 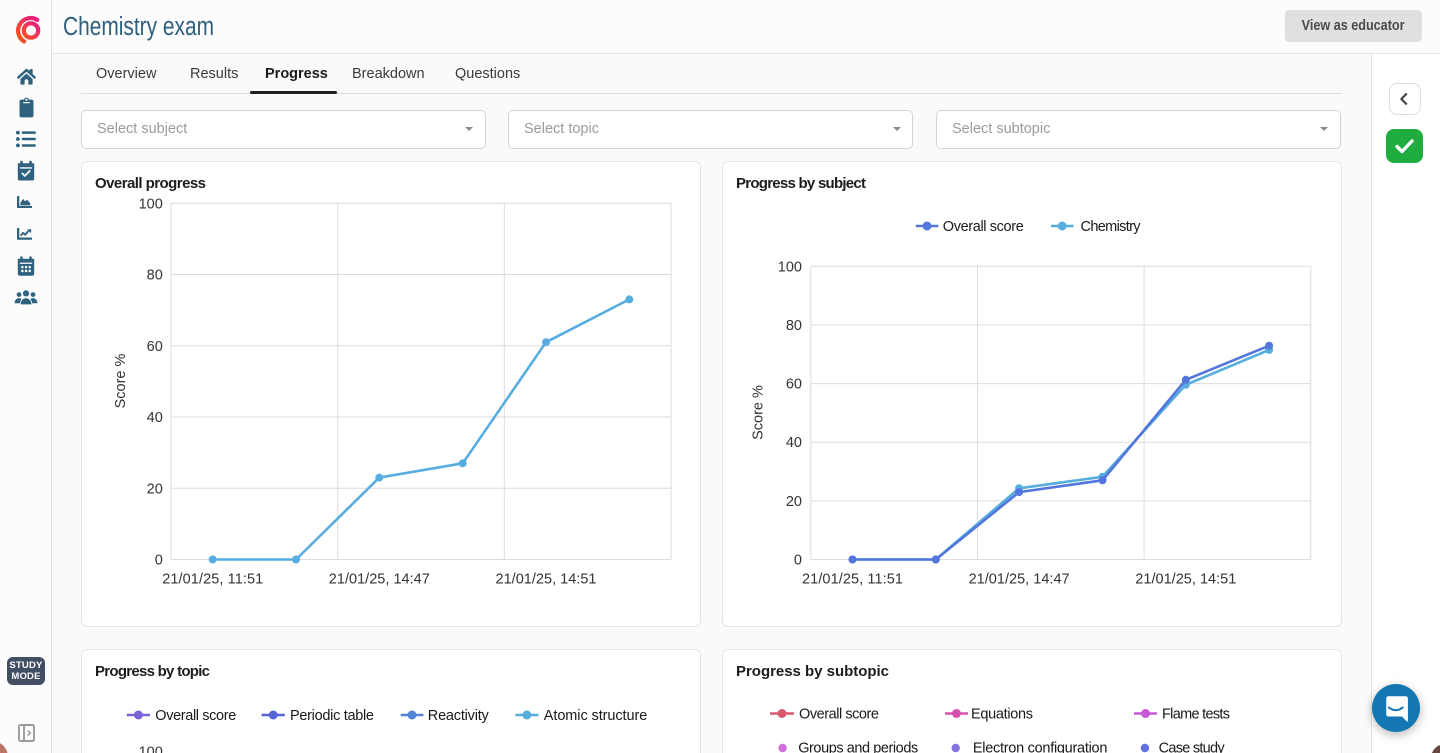 What do you see at coordinates (332, 716) in the screenshot?
I see `svg-text: Periodic table` at bounding box center [332, 716].